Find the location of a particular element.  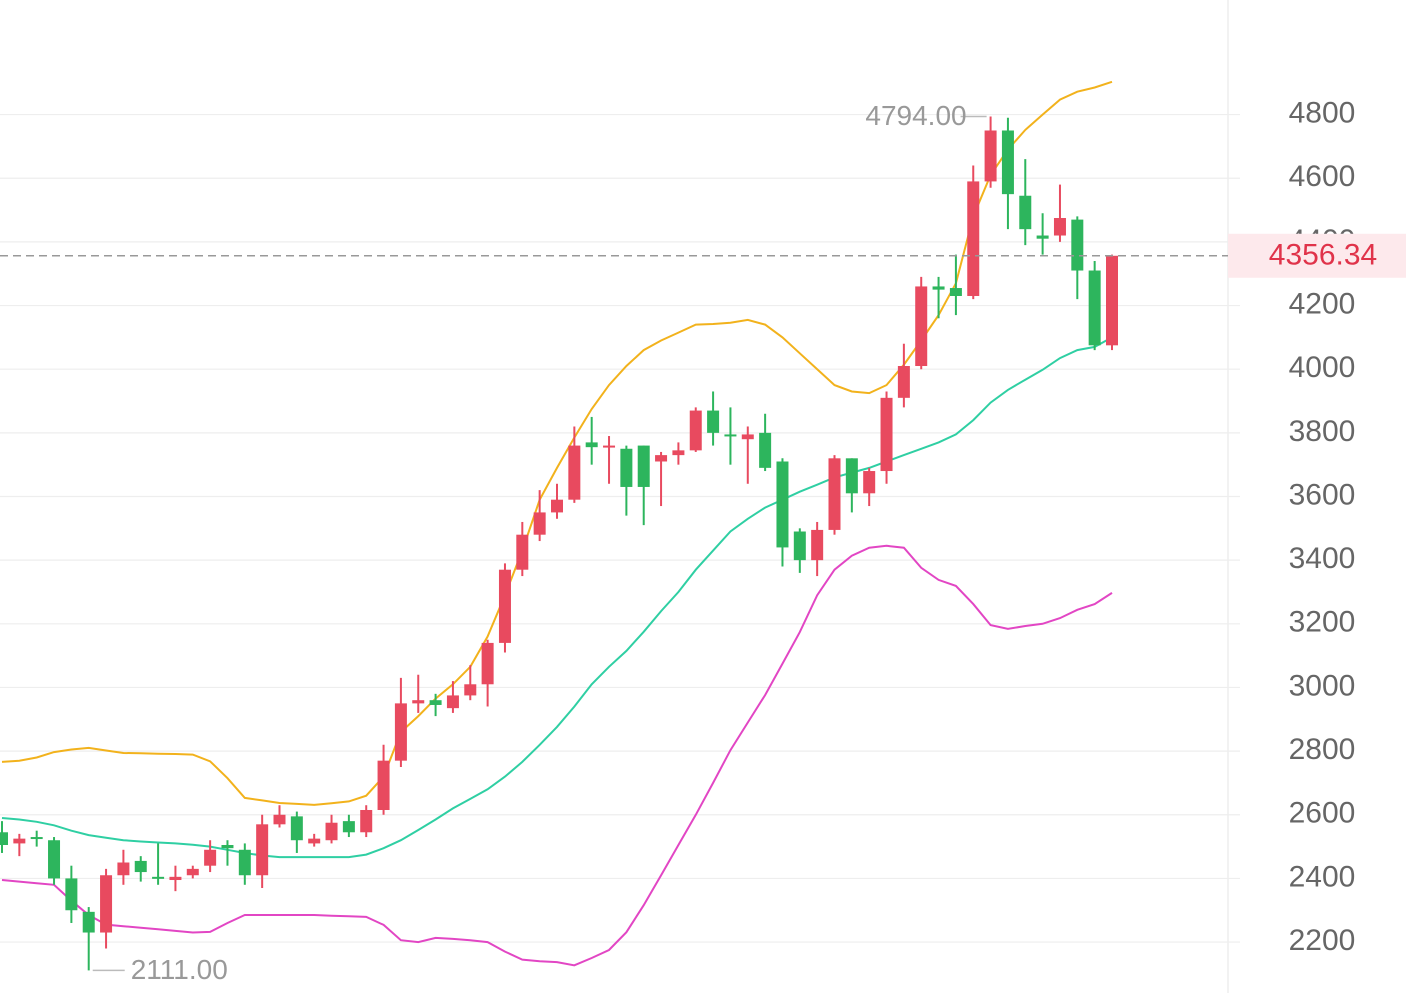

y-tick-label: 4000 is located at coordinates (1322, 367).